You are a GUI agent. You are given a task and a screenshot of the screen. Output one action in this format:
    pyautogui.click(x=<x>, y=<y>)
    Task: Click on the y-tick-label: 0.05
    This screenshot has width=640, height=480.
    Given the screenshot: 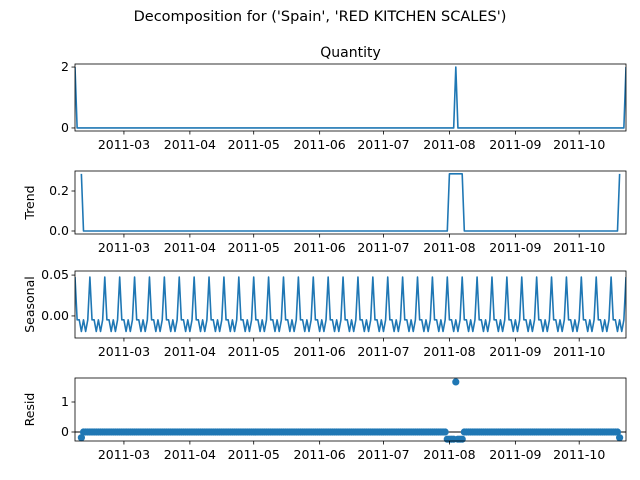 What is the action you would take?
    pyautogui.click(x=55, y=274)
    